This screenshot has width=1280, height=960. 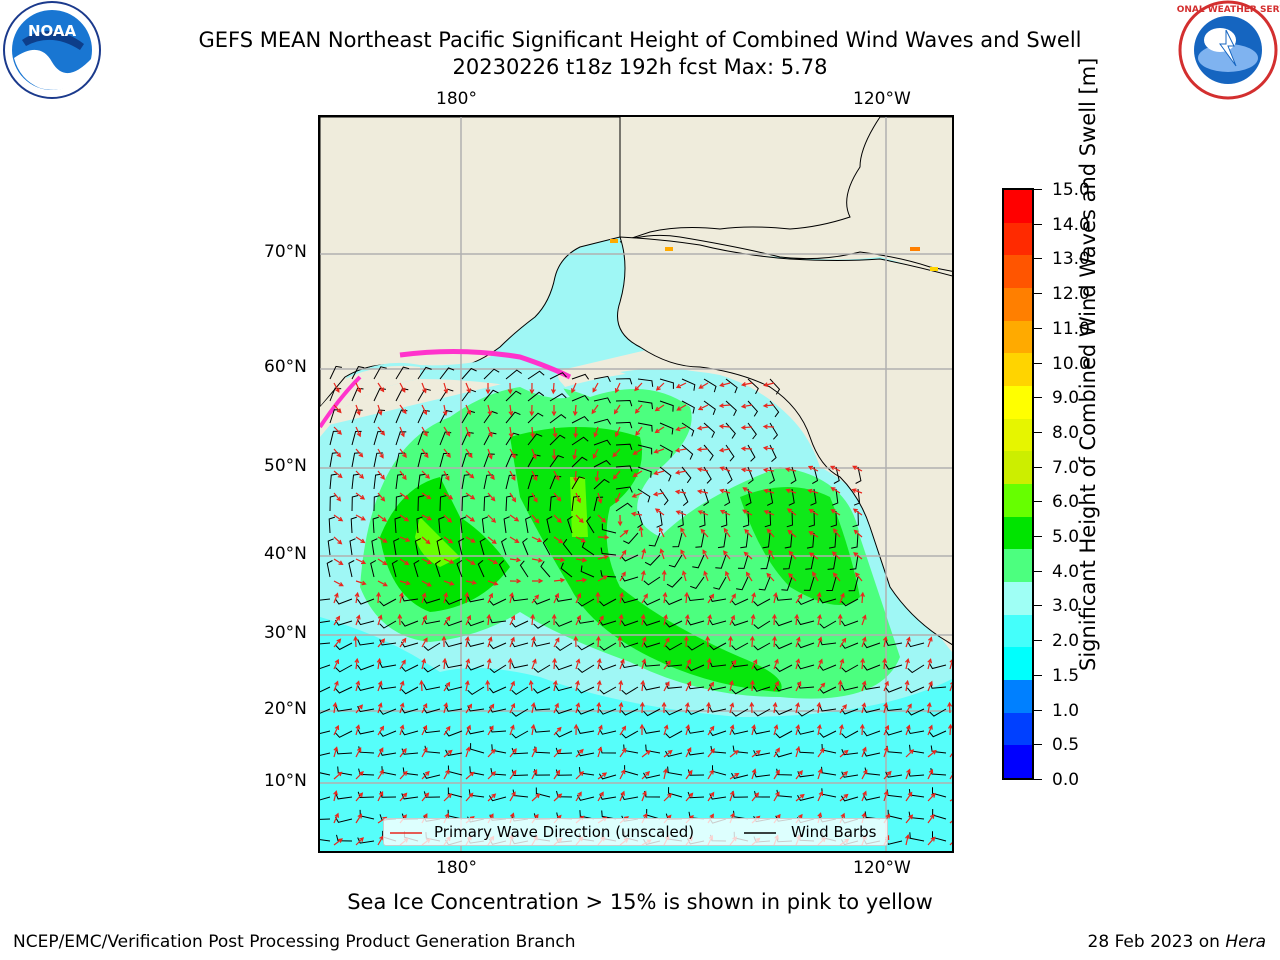 What do you see at coordinates (1038, 363) in the screenshot?
I see `colorbar-tick-mark` at bounding box center [1038, 363].